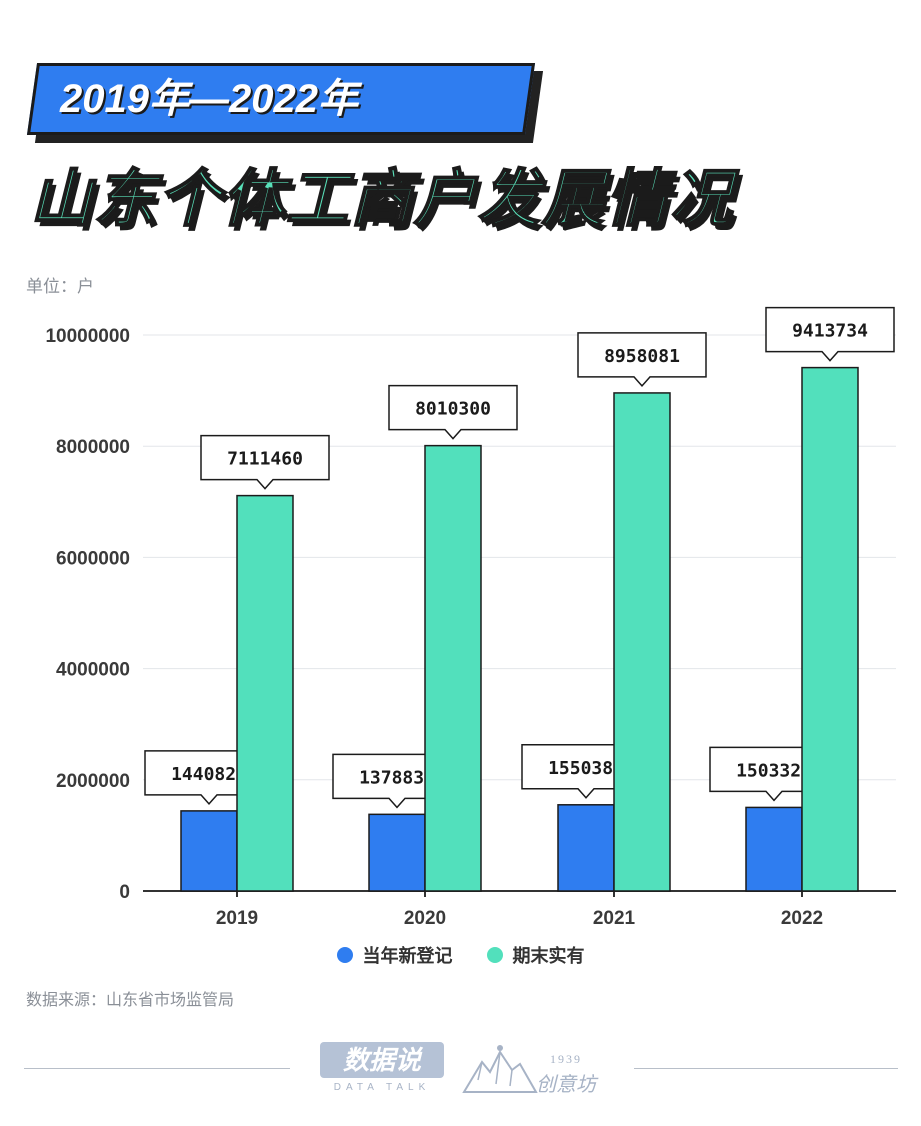 This screenshot has height=1126, width=921. I want to click on banner-text: 2019年—2022年, so click(209, 99).